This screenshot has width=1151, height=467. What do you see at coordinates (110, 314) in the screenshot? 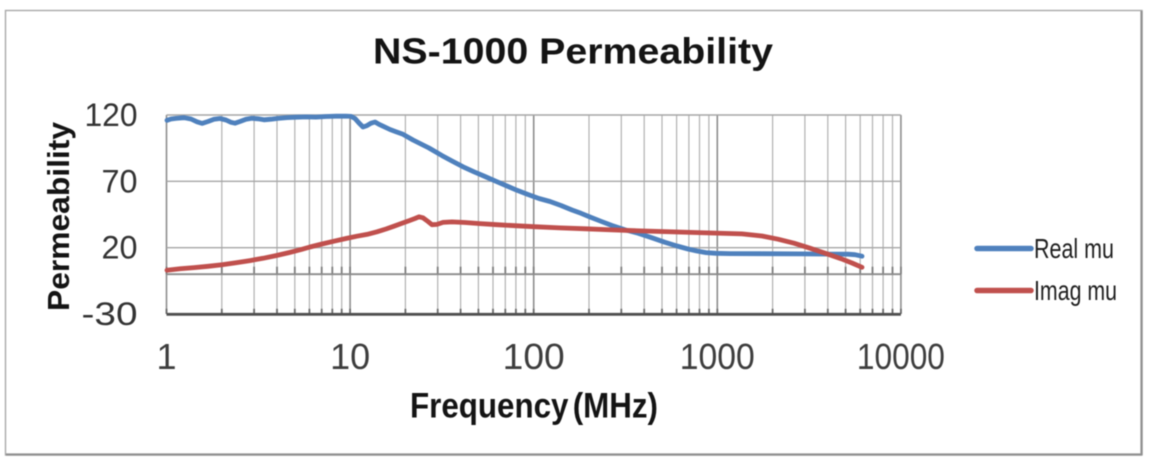
I see `svg-text: -30` at bounding box center [110, 314].